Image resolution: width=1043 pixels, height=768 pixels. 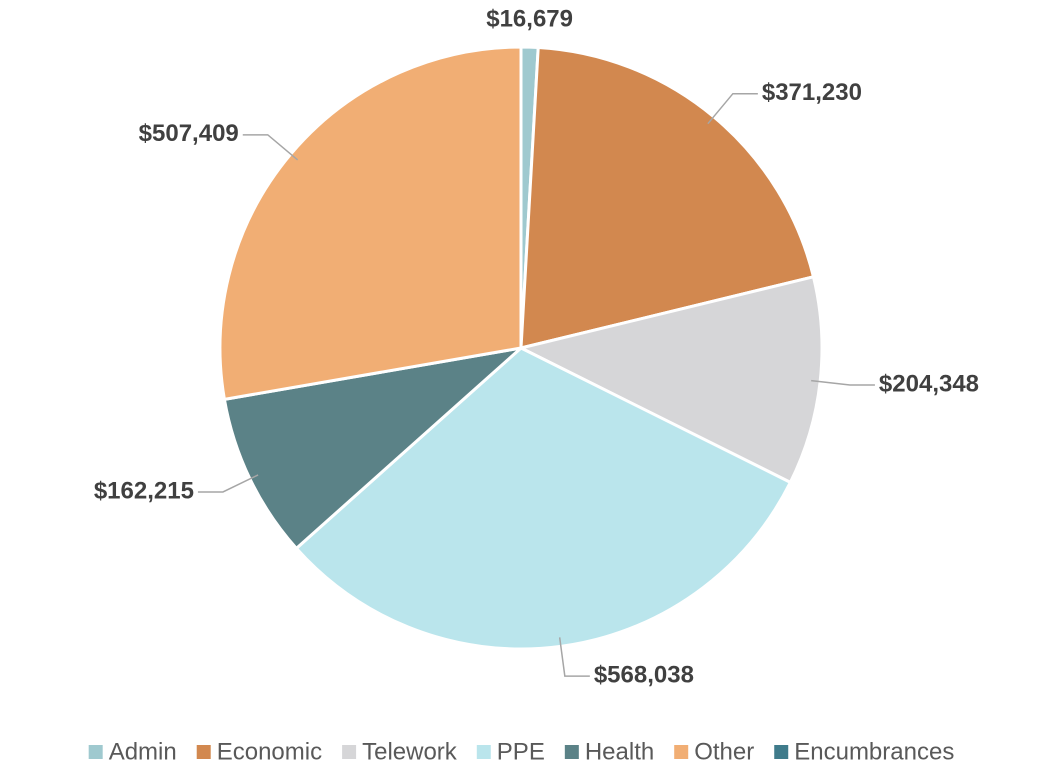 I want to click on legend-label: Other, so click(x=724, y=751).